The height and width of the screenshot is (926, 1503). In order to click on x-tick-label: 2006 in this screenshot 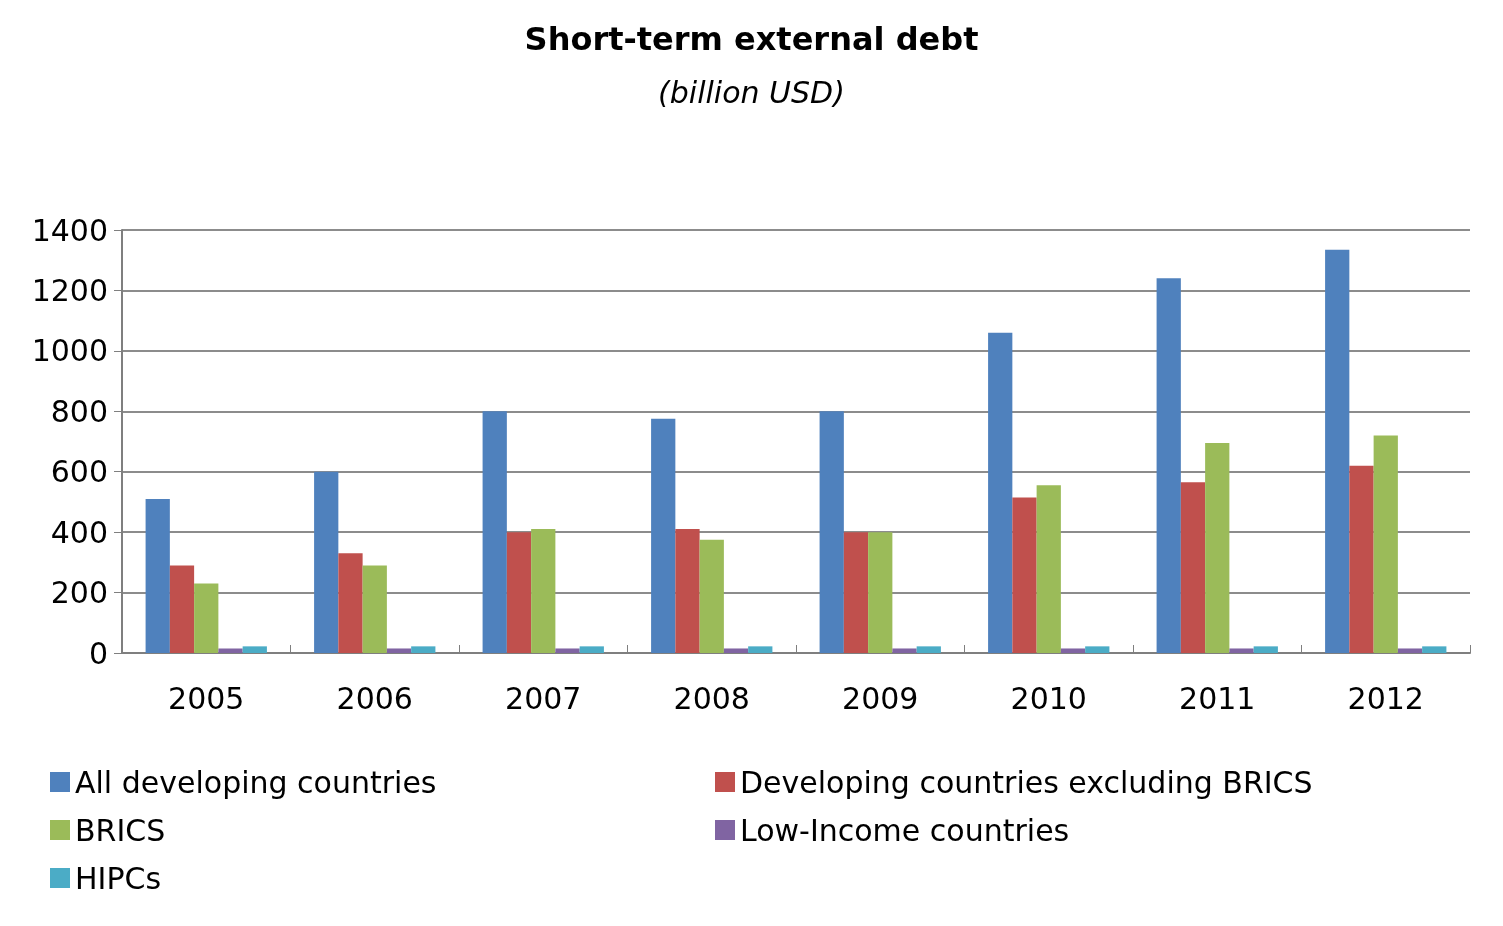, I will do `click(374, 698)`.